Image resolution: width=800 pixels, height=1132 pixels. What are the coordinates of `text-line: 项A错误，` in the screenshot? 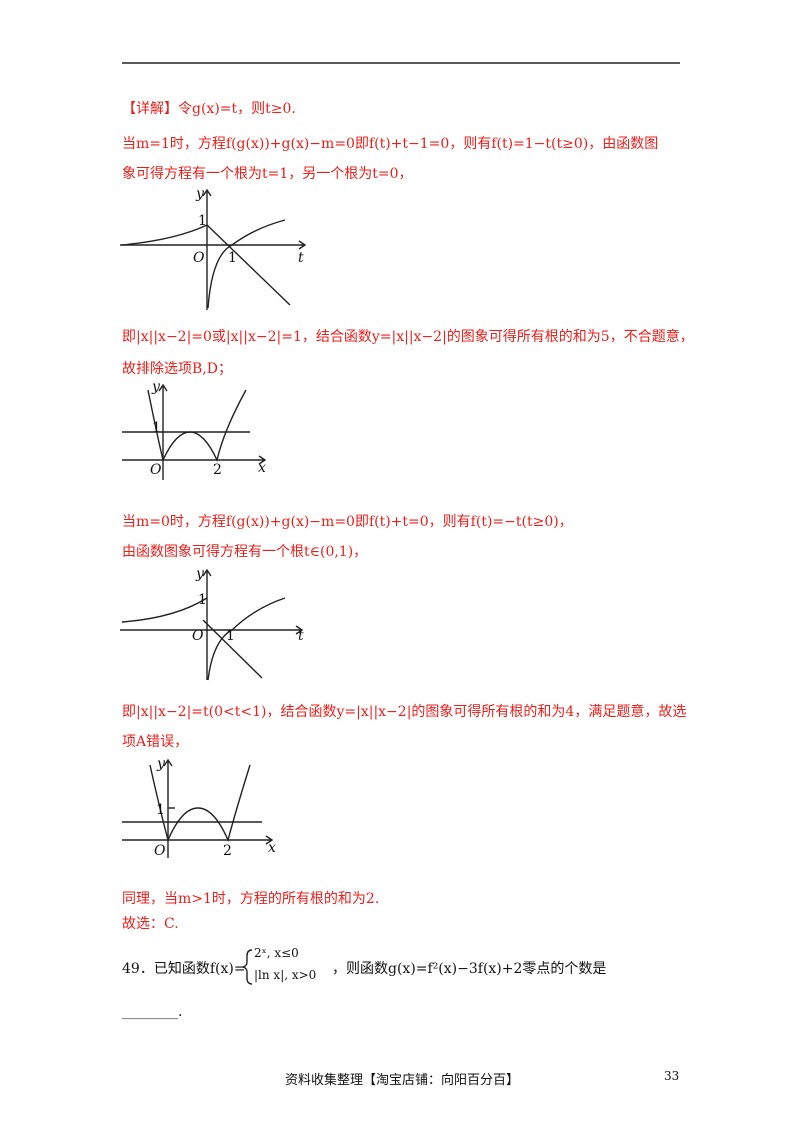 It's located at (155, 742).